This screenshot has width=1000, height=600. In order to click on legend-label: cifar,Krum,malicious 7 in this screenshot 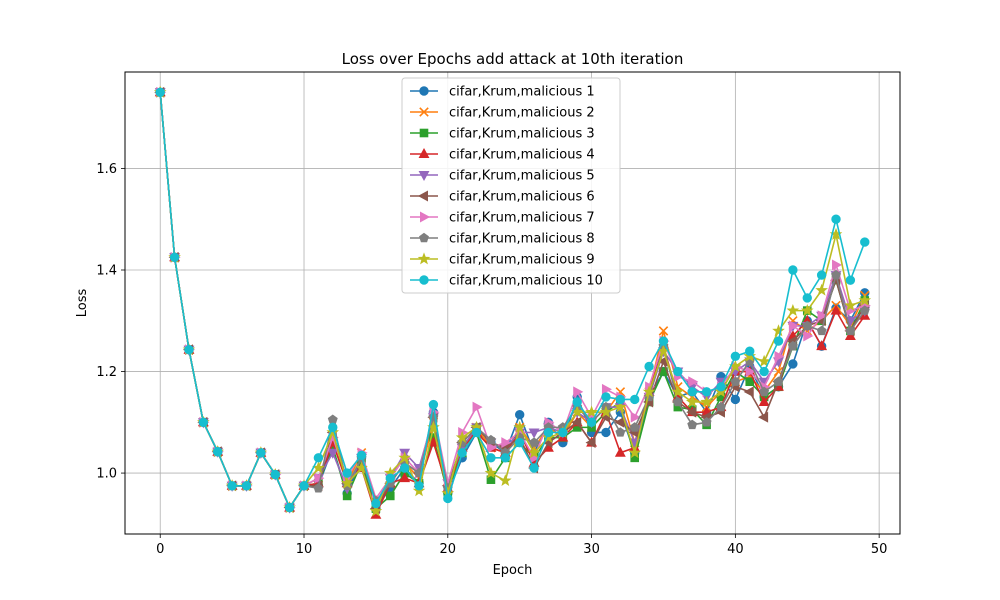, I will do `click(522, 218)`.